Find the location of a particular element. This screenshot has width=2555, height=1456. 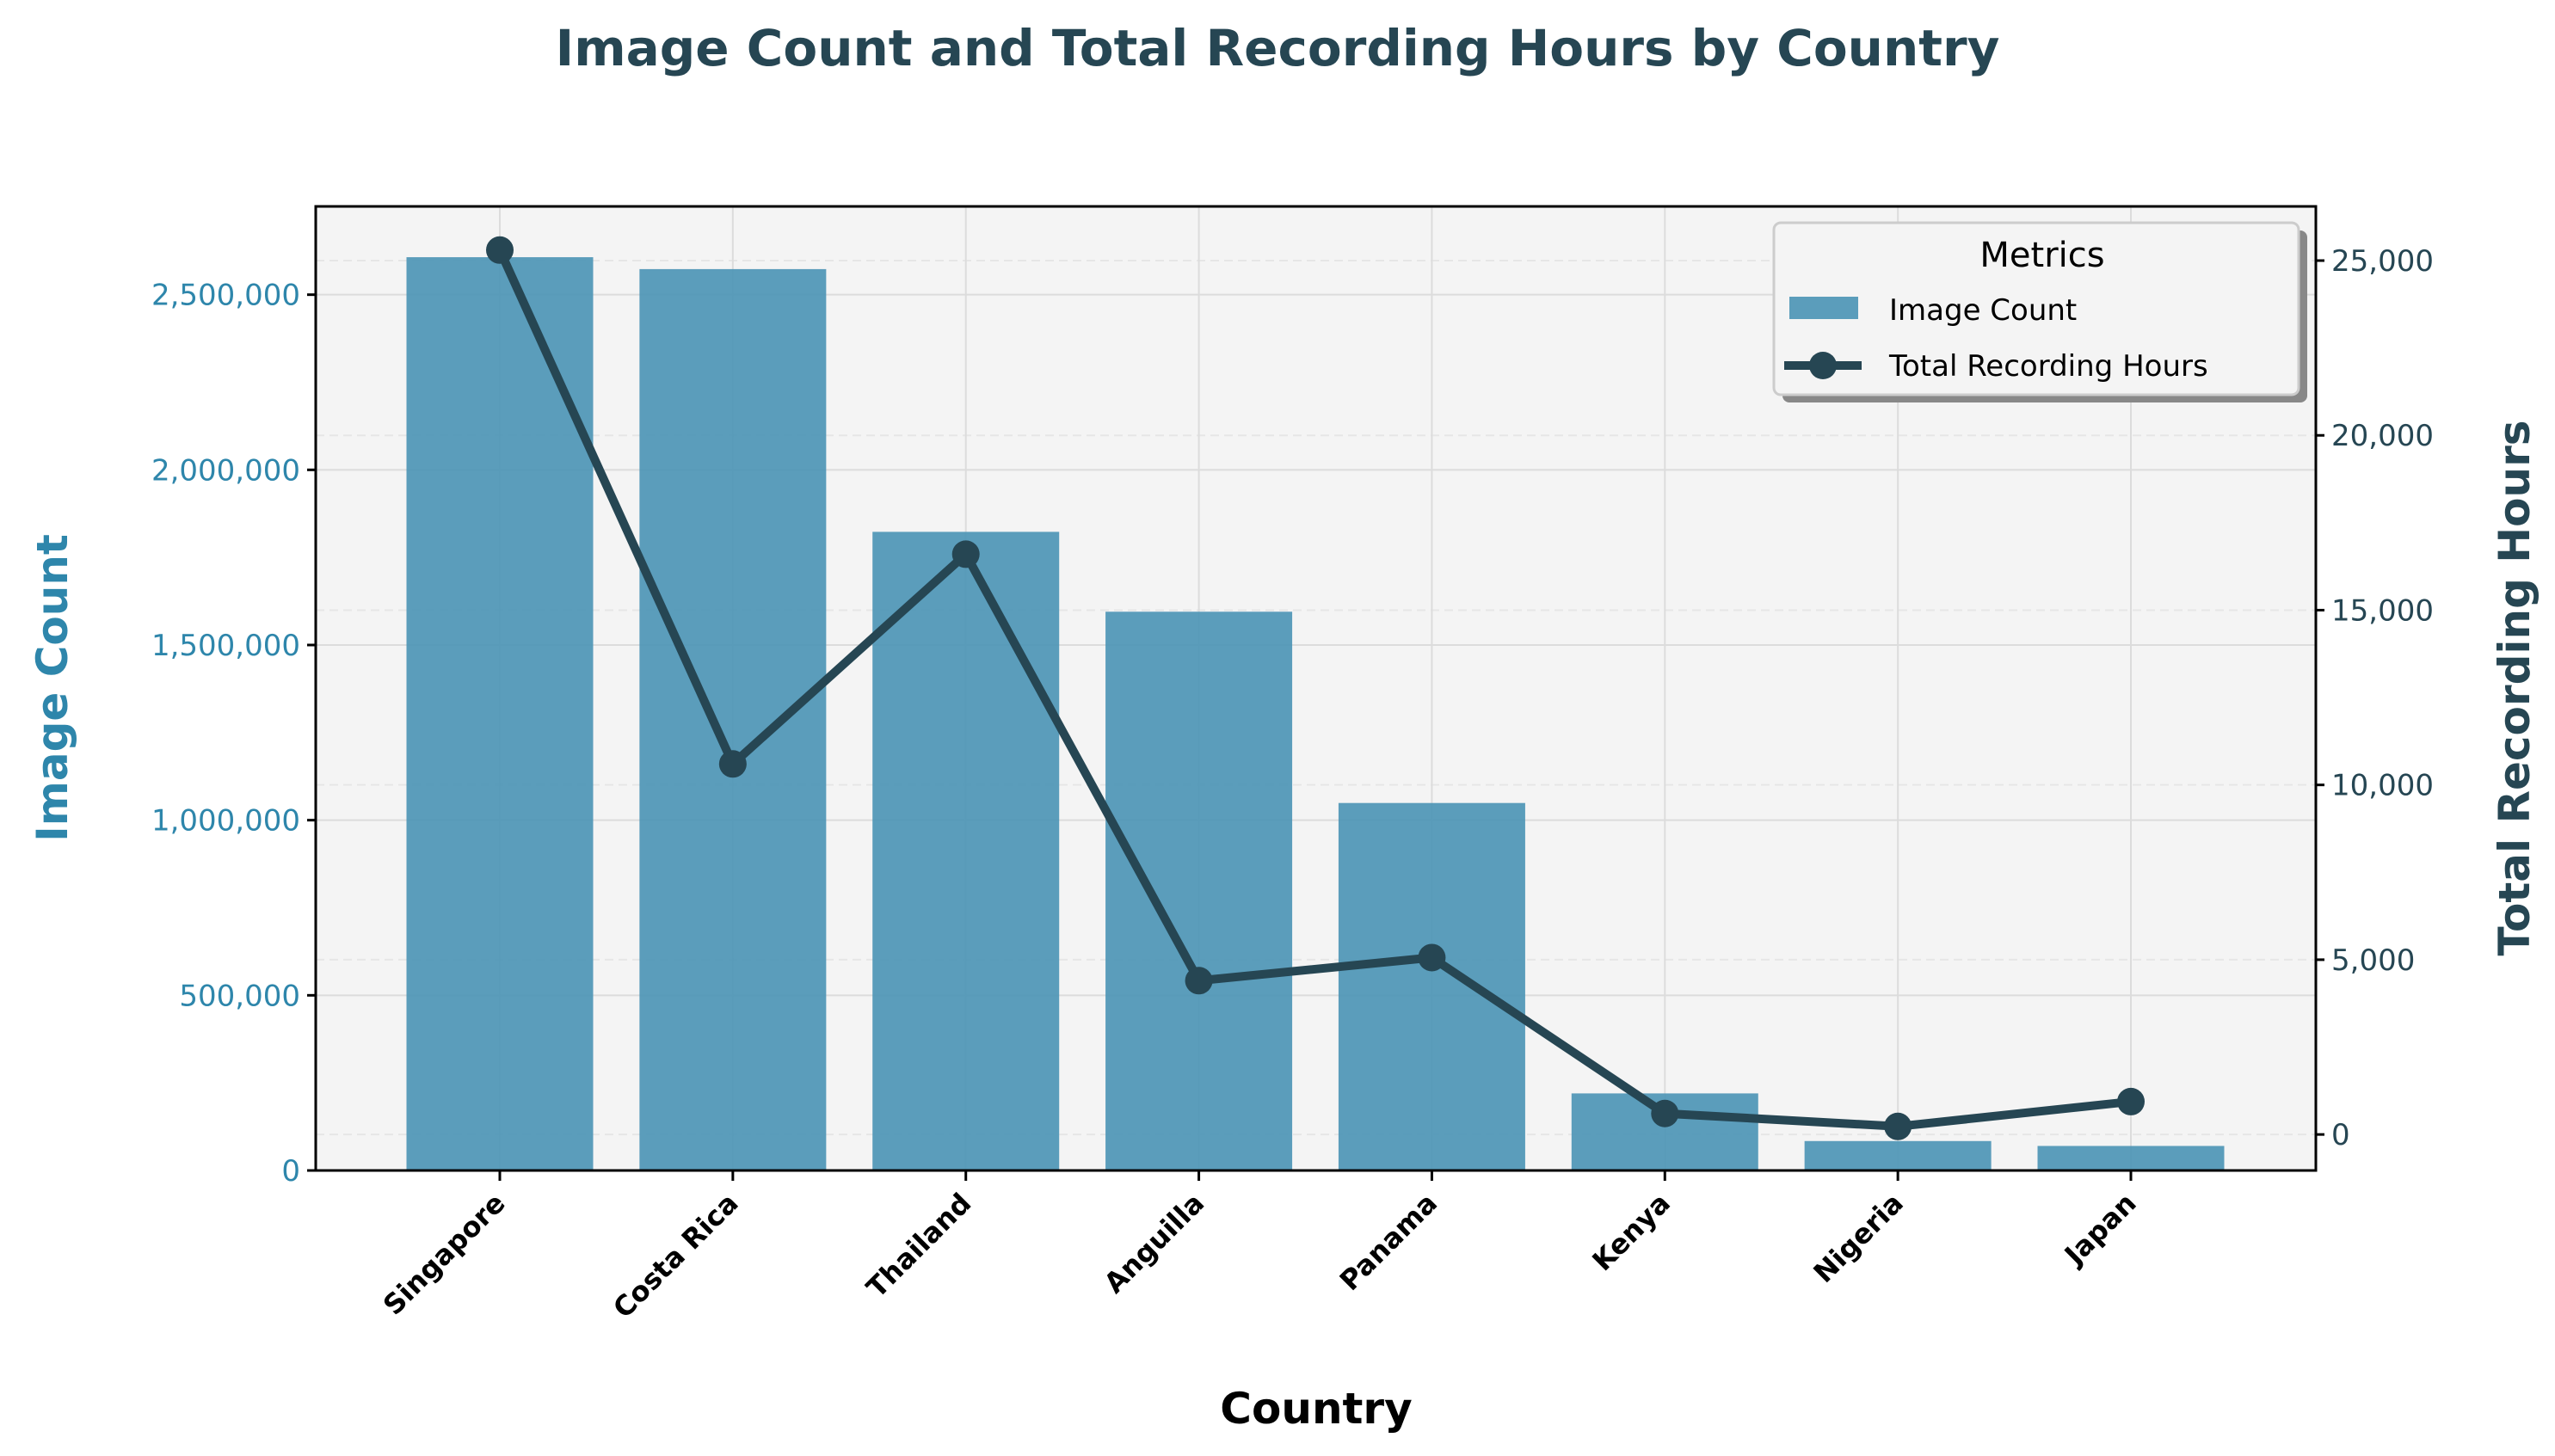

legend-box is located at coordinates (2036, 309).